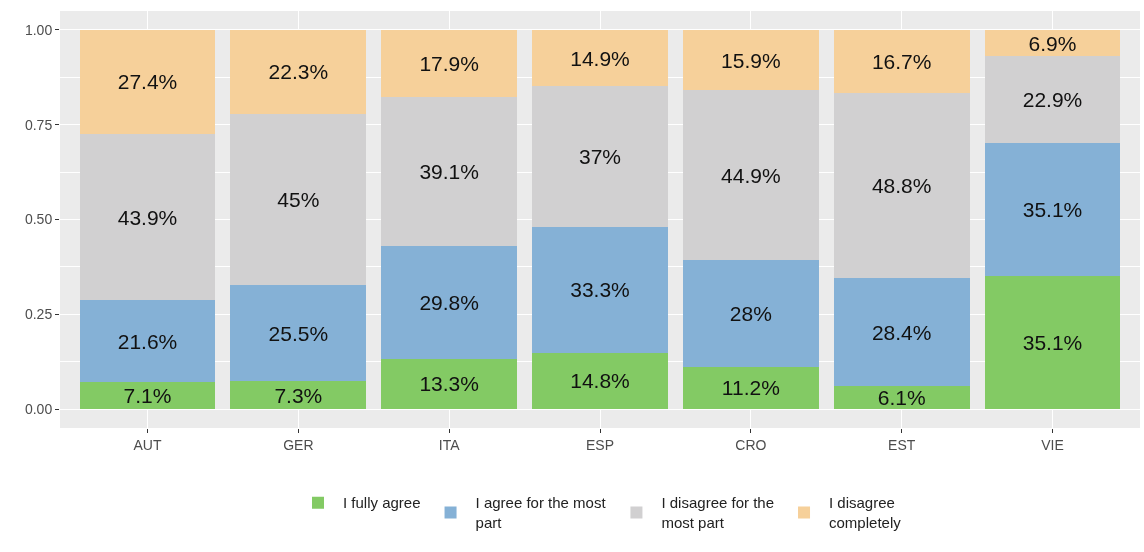  I want to click on data-label: 21.6%, so click(147, 341).